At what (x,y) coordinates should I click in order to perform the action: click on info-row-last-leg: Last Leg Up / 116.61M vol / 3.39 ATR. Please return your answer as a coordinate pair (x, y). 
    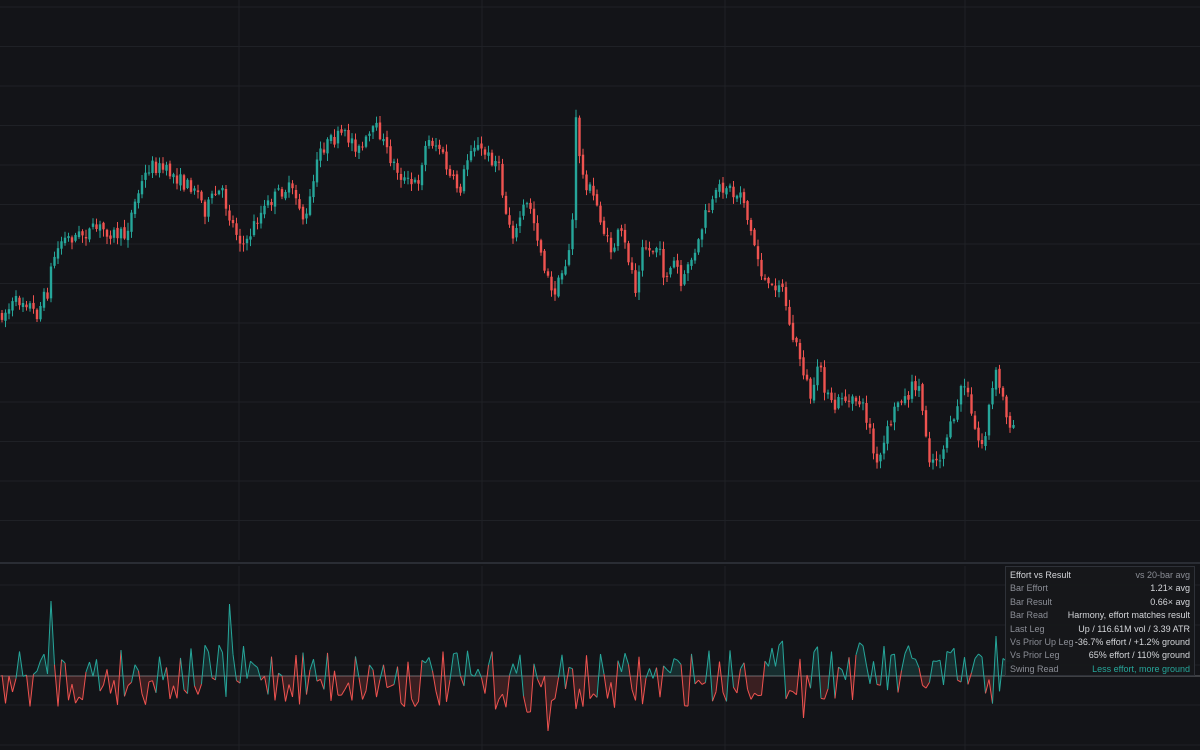
    Looking at the image, I should click on (1100, 629).